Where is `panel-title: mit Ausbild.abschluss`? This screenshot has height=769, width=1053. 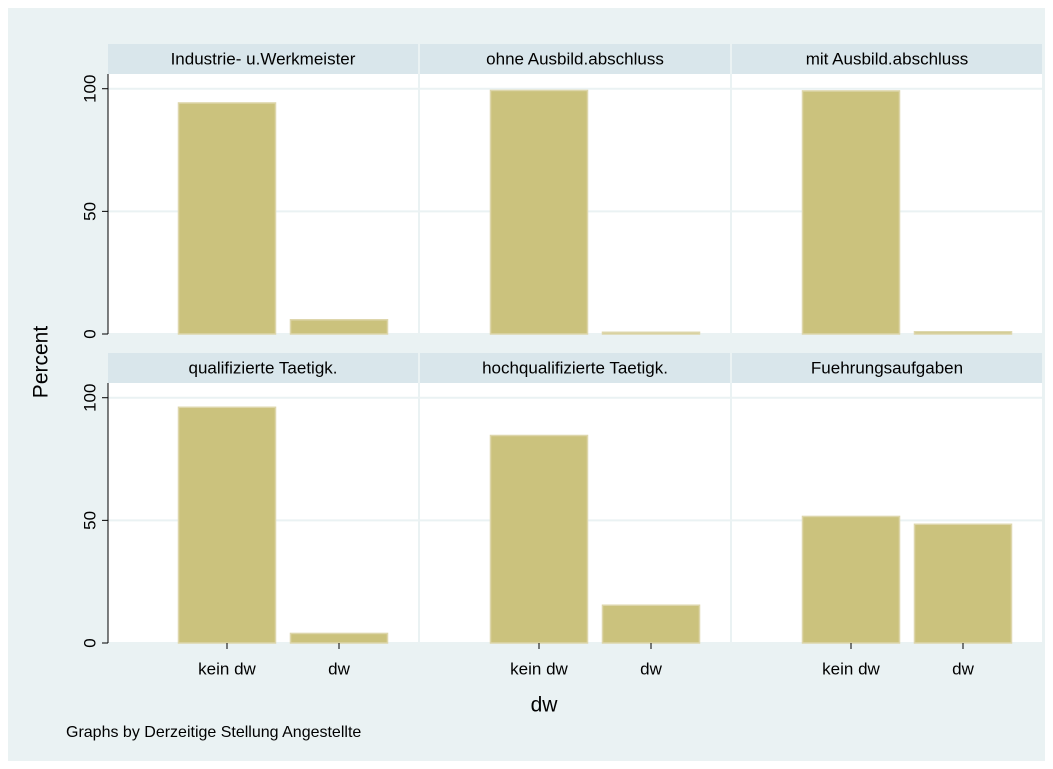 panel-title: mit Ausbild.abschluss is located at coordinates (887, 58).